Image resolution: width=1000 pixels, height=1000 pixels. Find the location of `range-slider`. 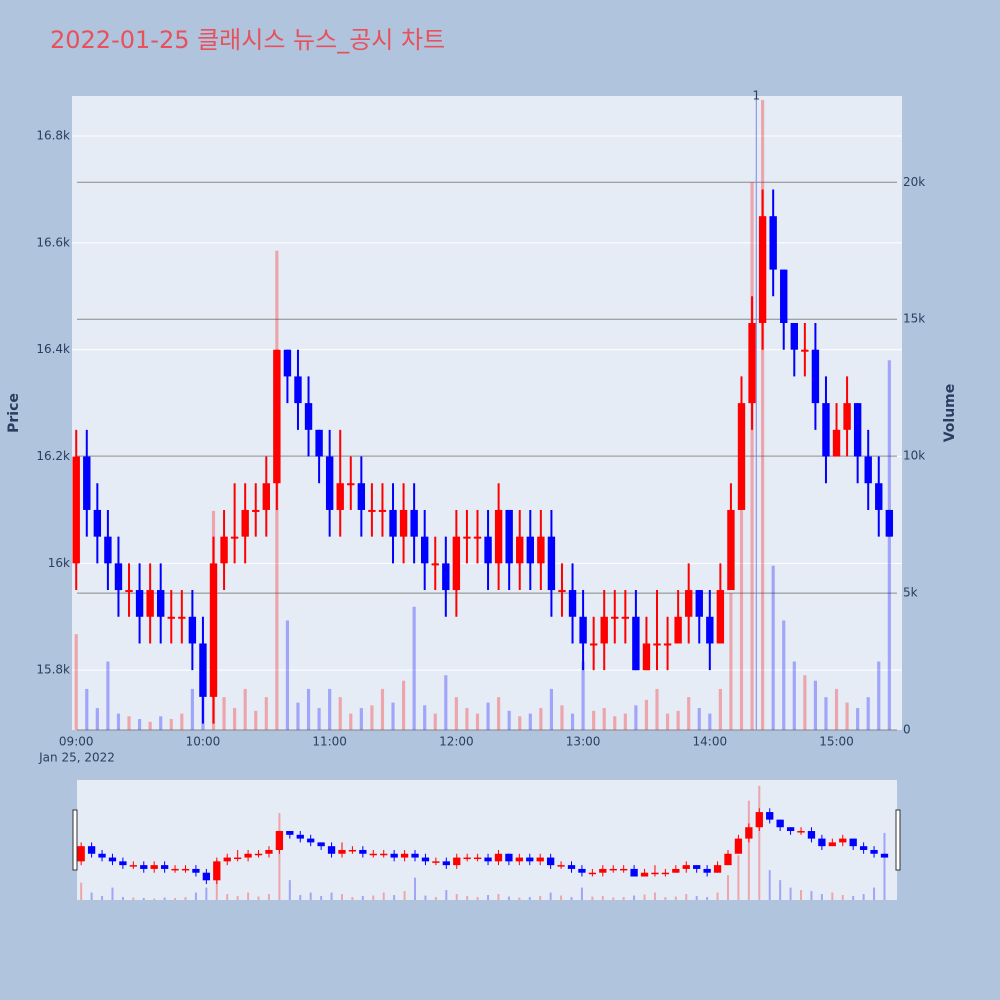

range-slider is located at coordinates (487, 840).